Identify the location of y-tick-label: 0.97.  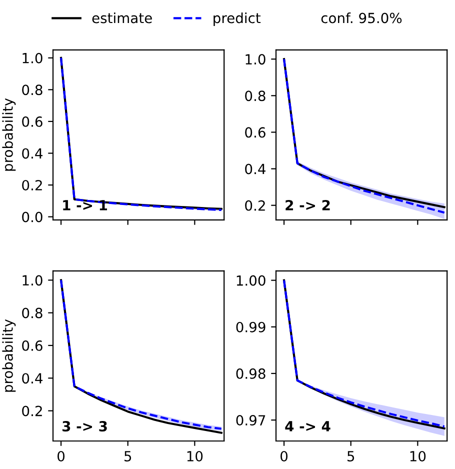
(251, 420).